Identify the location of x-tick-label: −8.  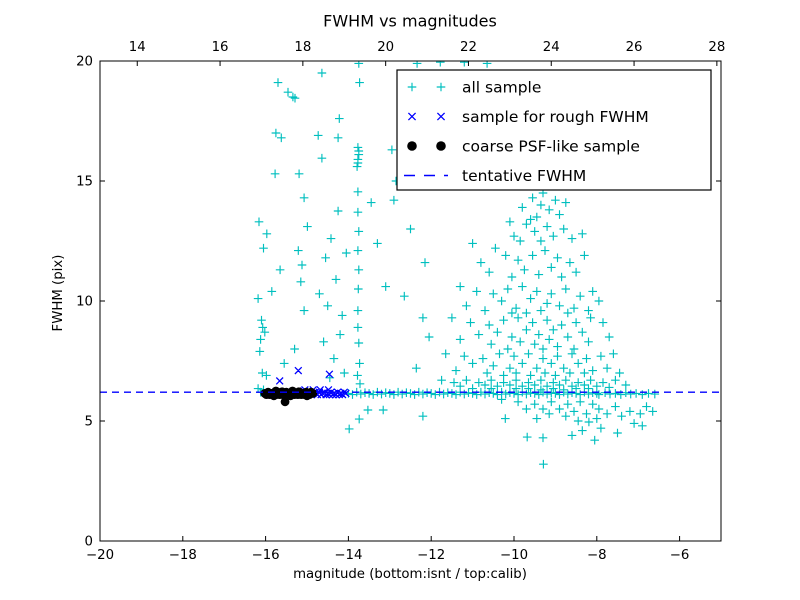
(597, 555).